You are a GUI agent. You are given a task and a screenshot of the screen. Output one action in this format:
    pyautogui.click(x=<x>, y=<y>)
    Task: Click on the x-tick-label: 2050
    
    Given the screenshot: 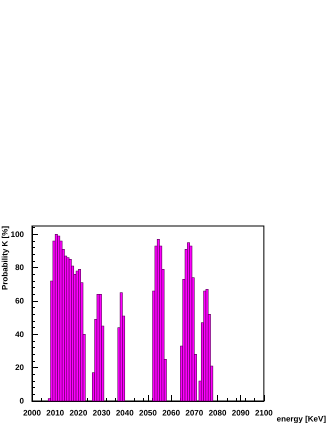 What is the action you would take?
    pyautogui.click(x=148, y=413)
    